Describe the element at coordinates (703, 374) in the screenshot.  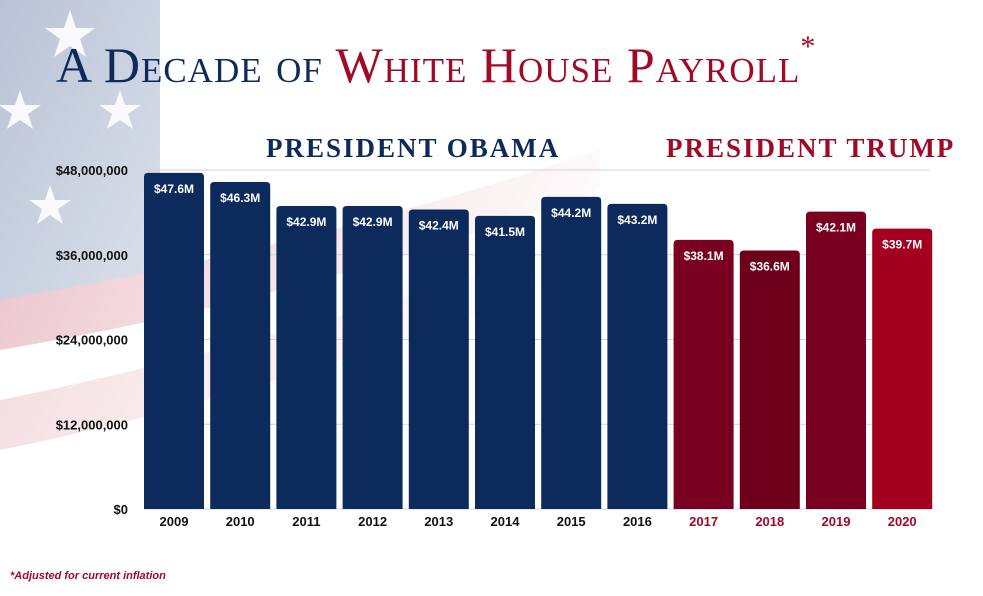
I see `bar-2017` at that location.